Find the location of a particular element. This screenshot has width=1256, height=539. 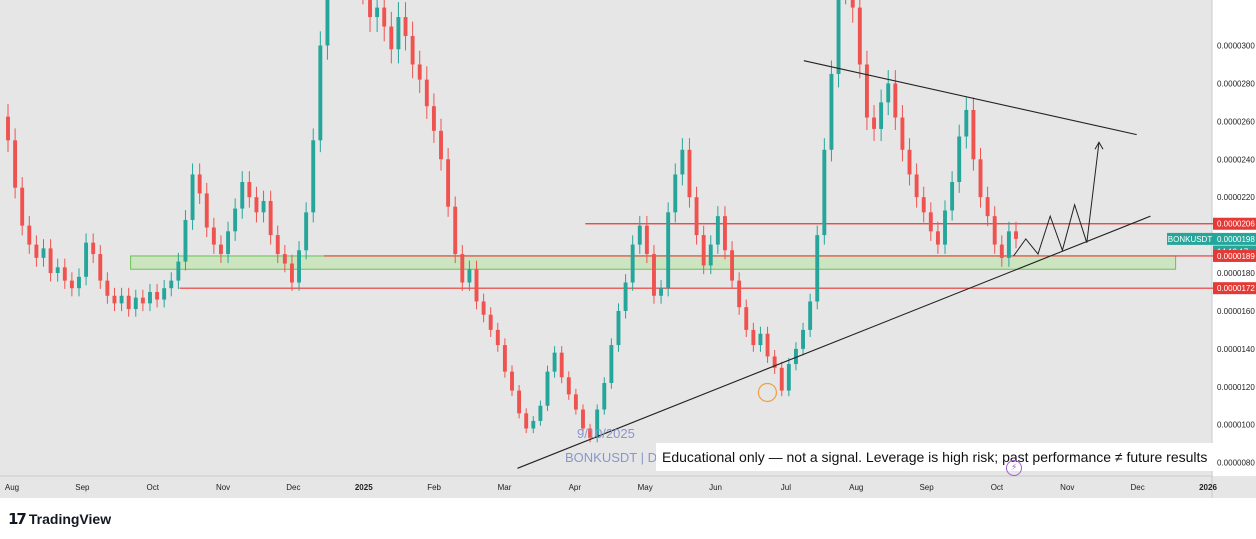

trend-line-upper is located at coordinates (970, 98).